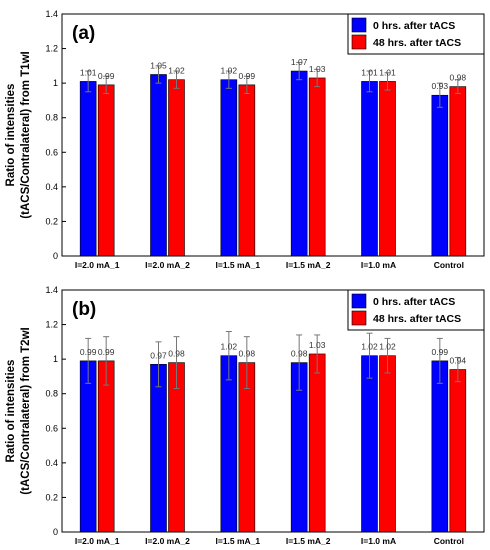 The width and height of the screenshot is (490, 550). Describe the element at coordinates (26, 410) in the screenshot. I see `y-axis-title-line2: (tACS/Contralateral) from T2wI` at that location.